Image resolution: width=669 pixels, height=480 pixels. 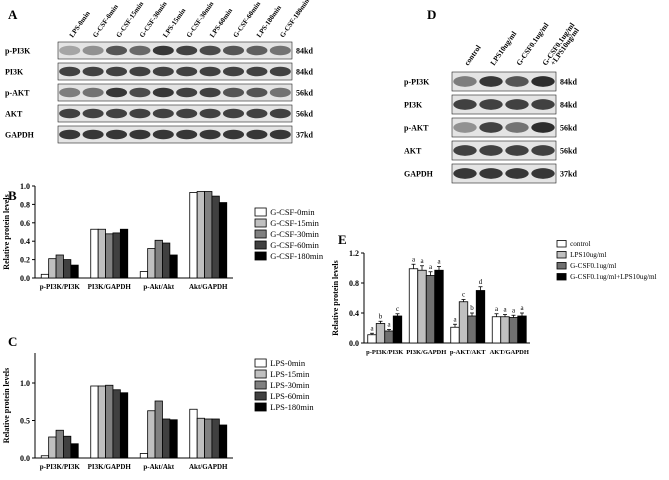 I want to click on y-tick-label: 1.0, so click(x=25, y=383).